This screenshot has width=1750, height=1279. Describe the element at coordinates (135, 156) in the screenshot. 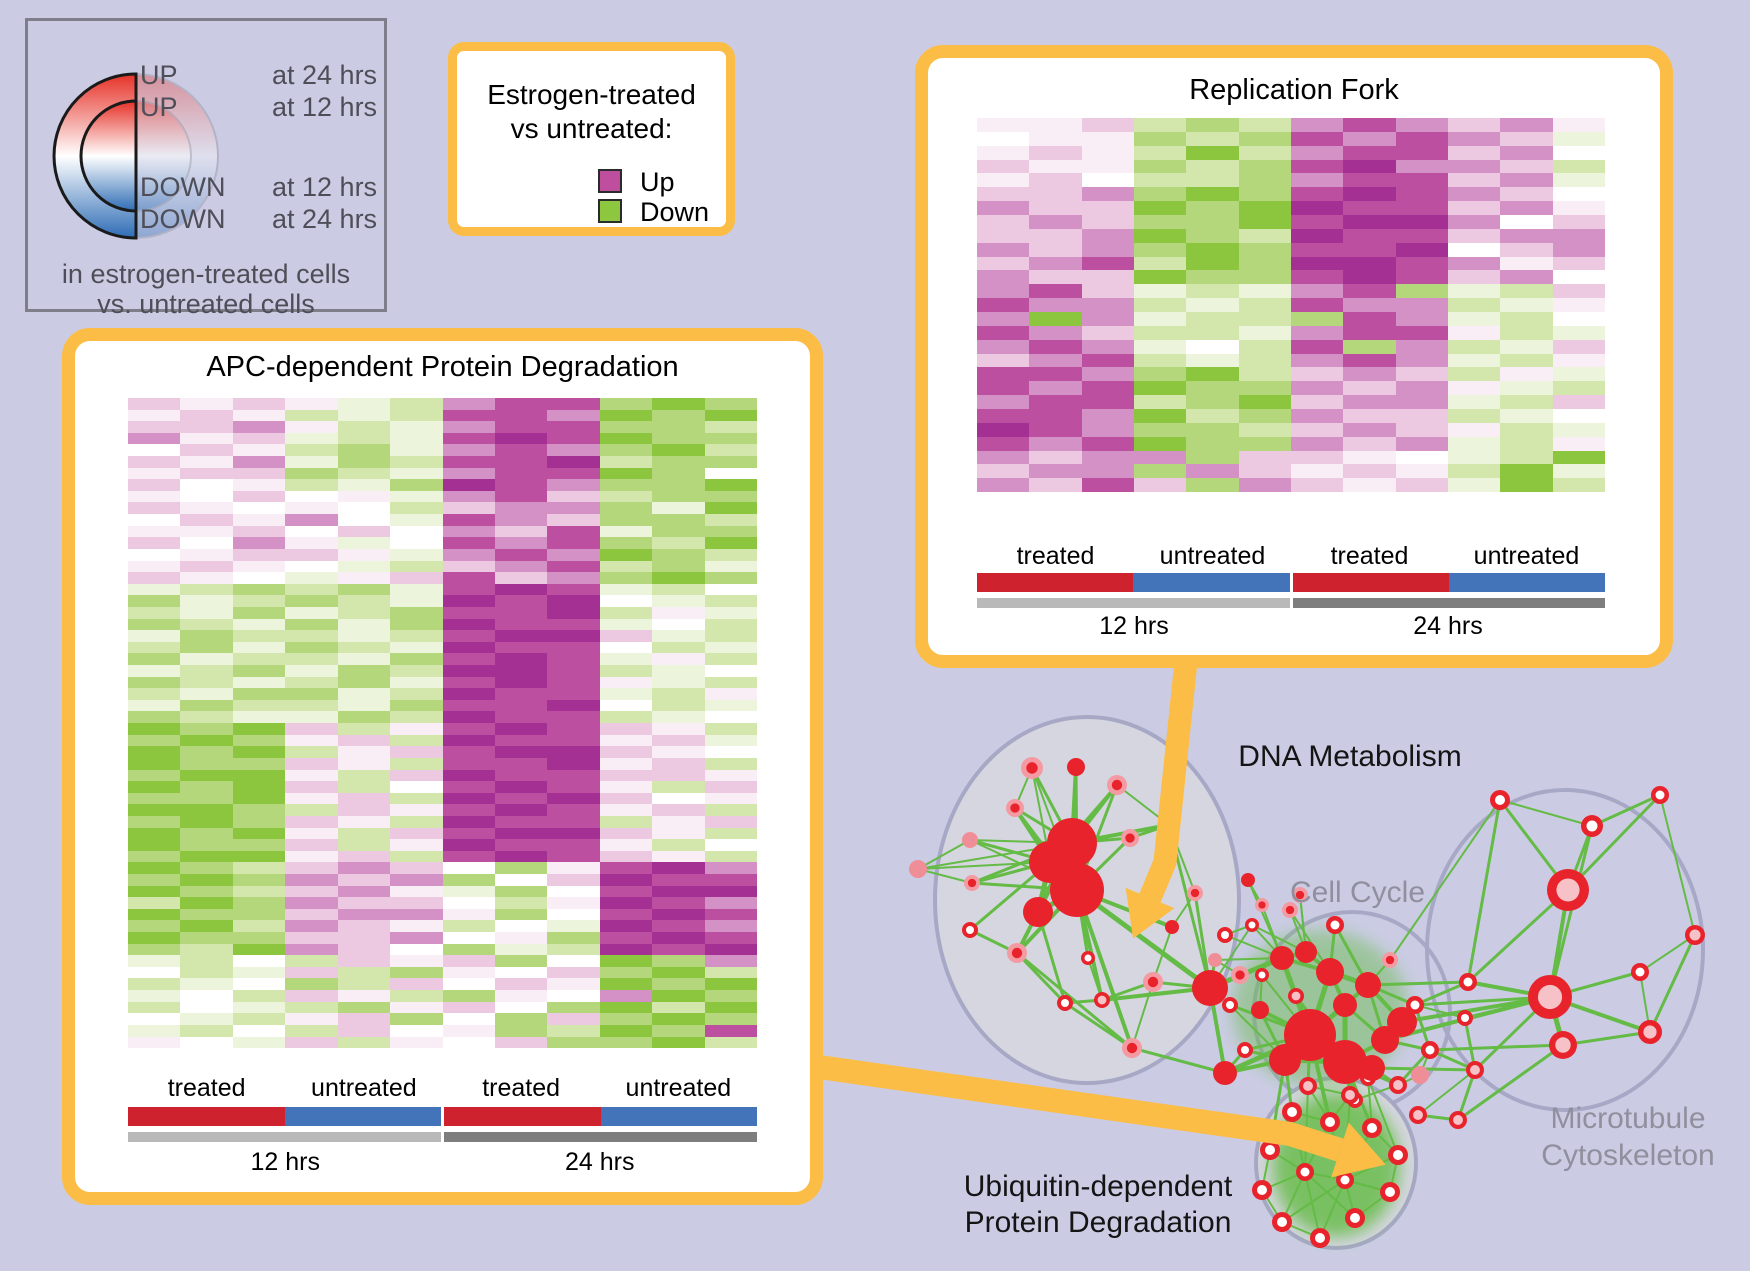

I see `up-down-ring-diagram` at that location.